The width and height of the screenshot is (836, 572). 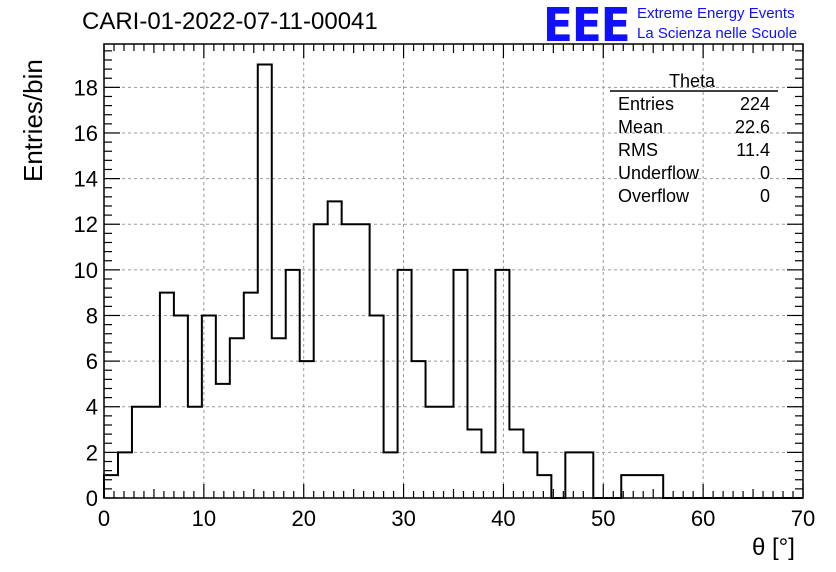 What do you see at coordinates (86, 133) in the screenshot?
I see `y-tick-label: 16` at bounding box center [86, 133].